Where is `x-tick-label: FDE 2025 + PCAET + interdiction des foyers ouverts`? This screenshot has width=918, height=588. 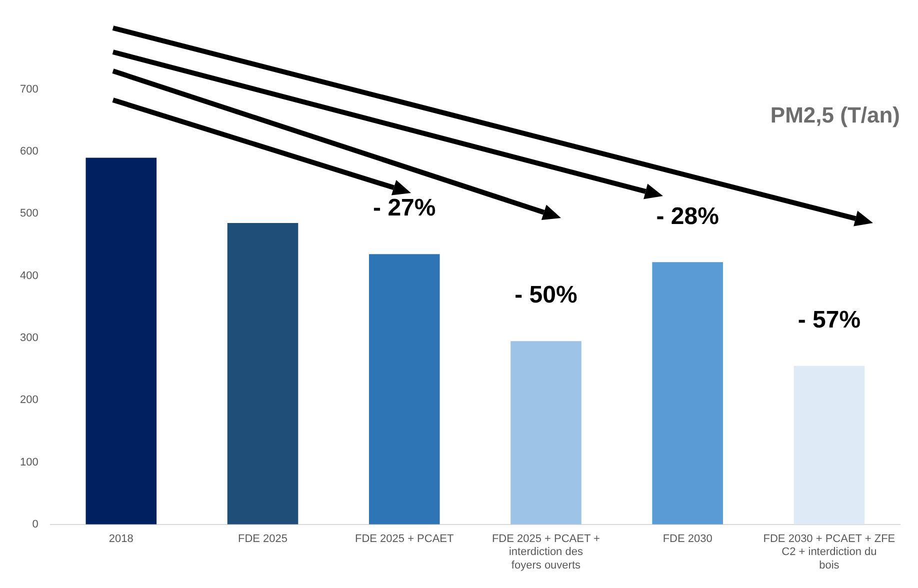 x-tick-label: FDE 2025 + PCAET + interdiction des foyers ouverts is located at coordinates (546, 552).